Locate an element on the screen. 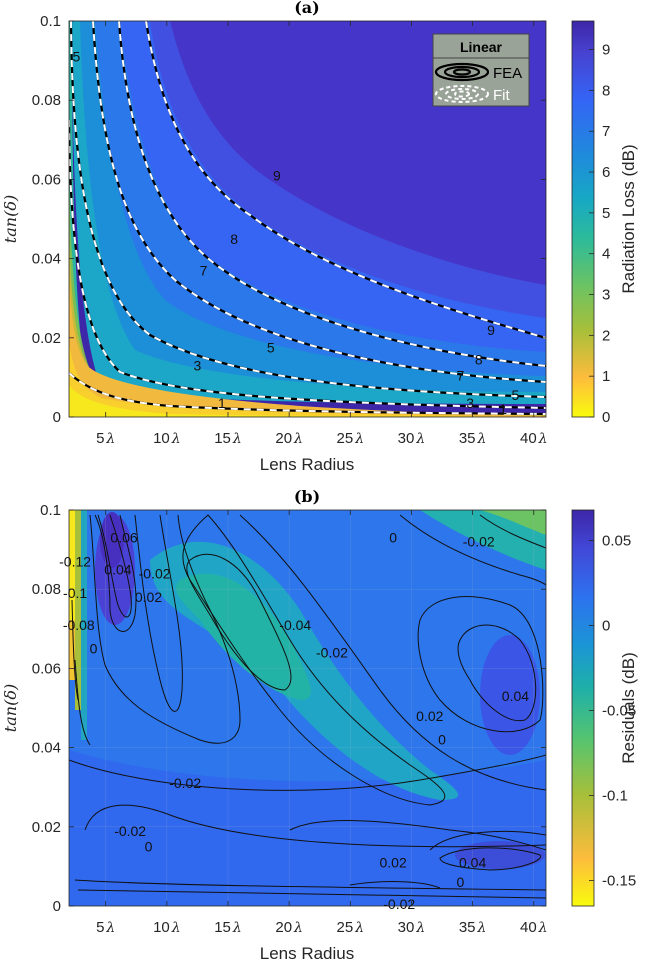 This screenshot has height=962, width=668. colorbar-tick-label: 6 is located at coordinates (606, 172).